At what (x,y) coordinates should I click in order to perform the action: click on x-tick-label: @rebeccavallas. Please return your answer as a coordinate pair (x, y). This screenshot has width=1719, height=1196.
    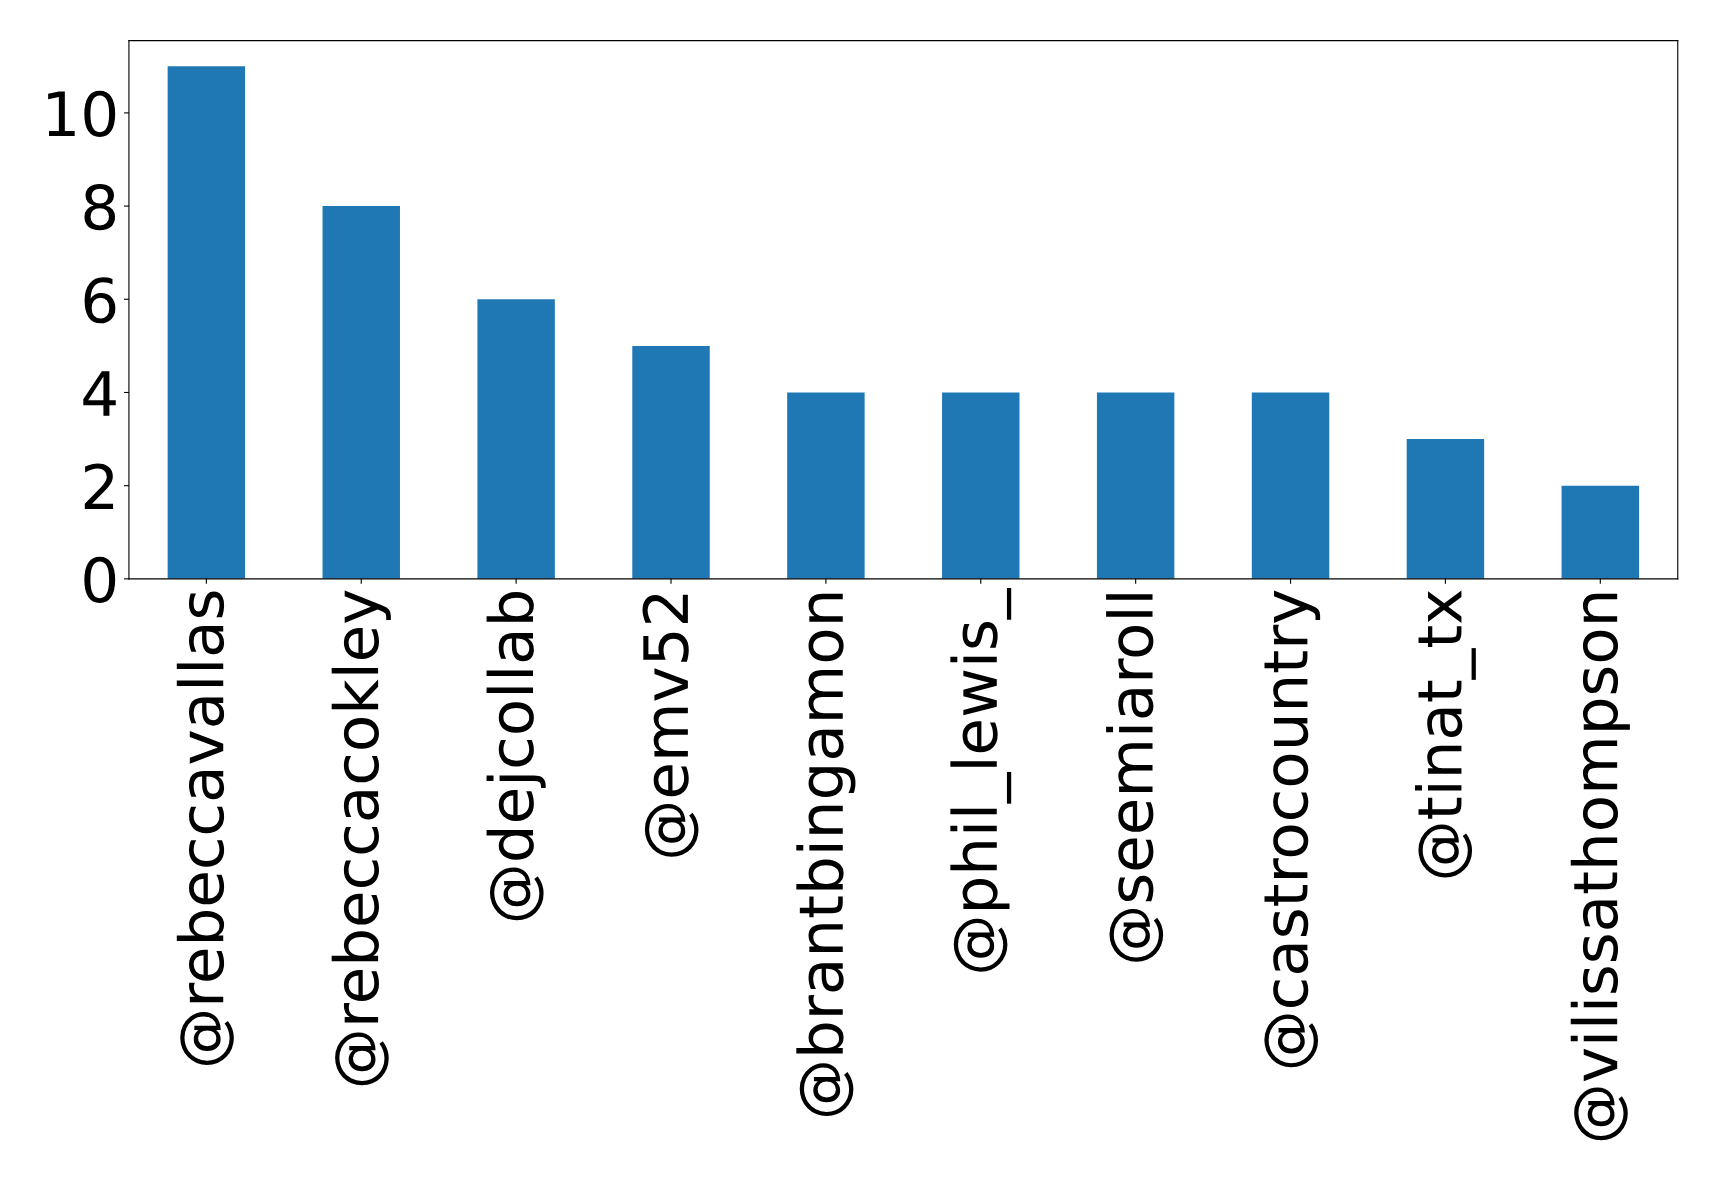
    Looking at the image, I should click on (205, 828).